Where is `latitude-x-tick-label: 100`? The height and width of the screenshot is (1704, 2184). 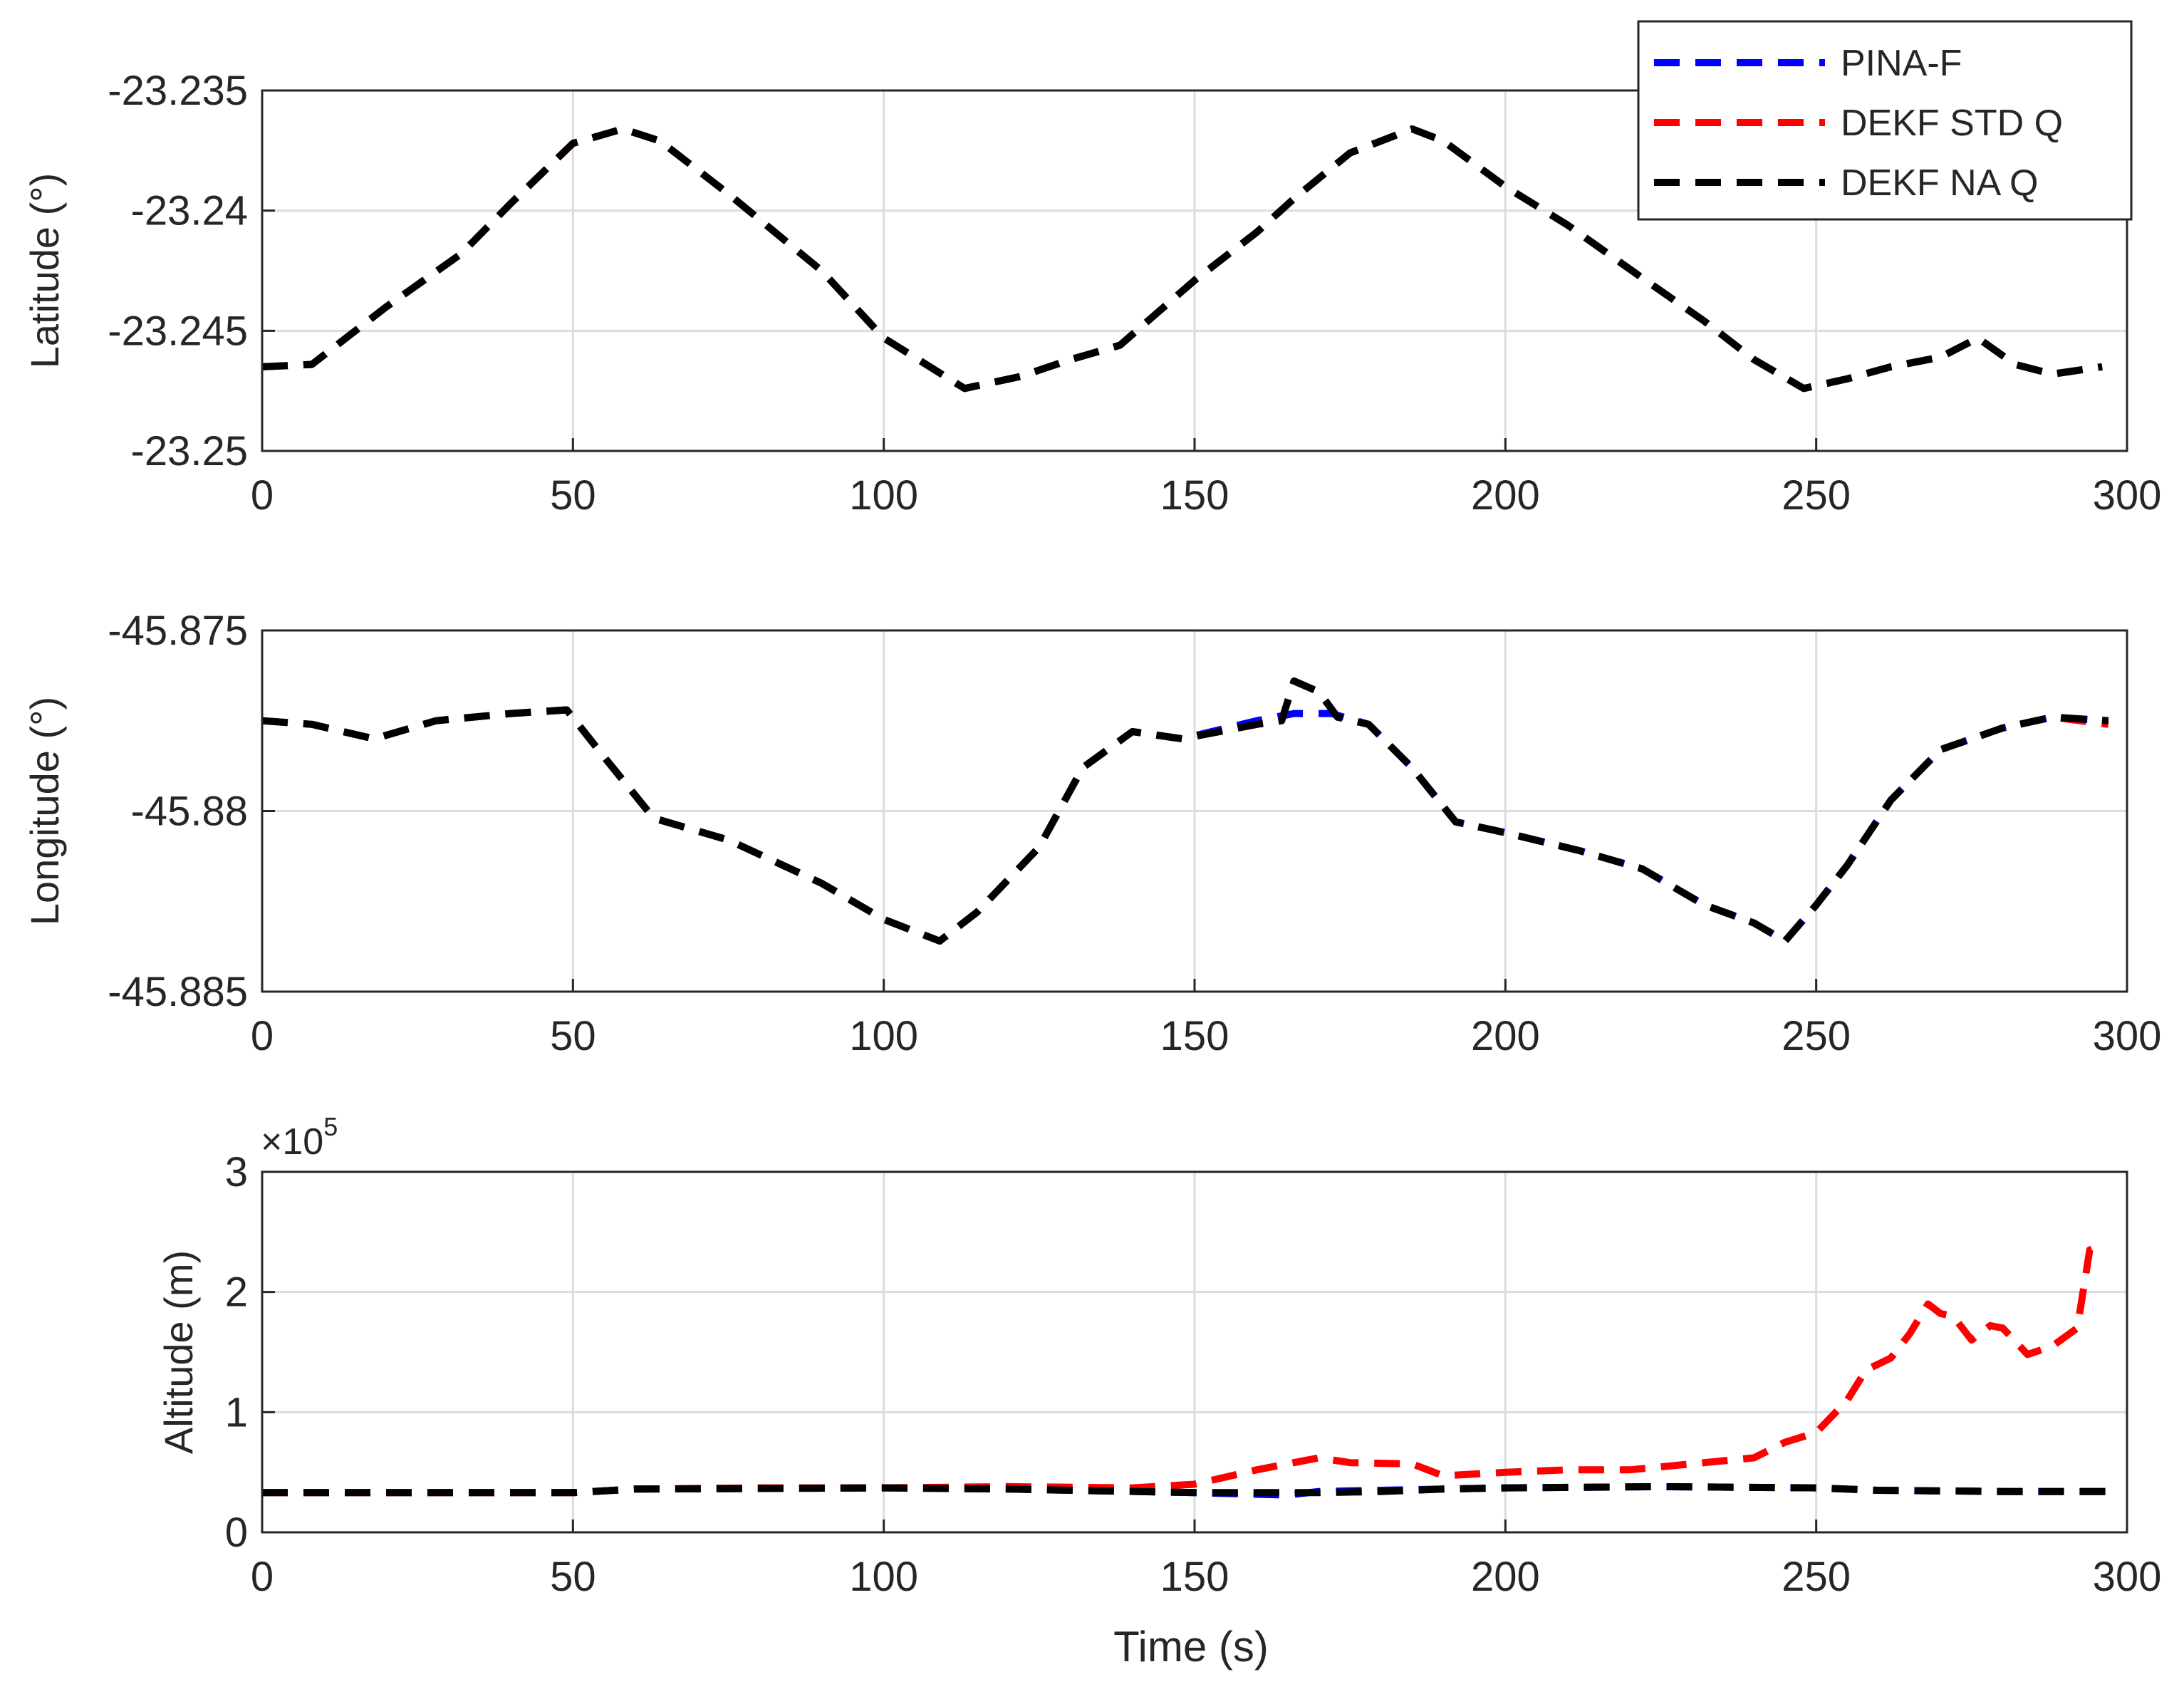 latitude-x-tick-label: 100 is located at coordinates (883, 496).